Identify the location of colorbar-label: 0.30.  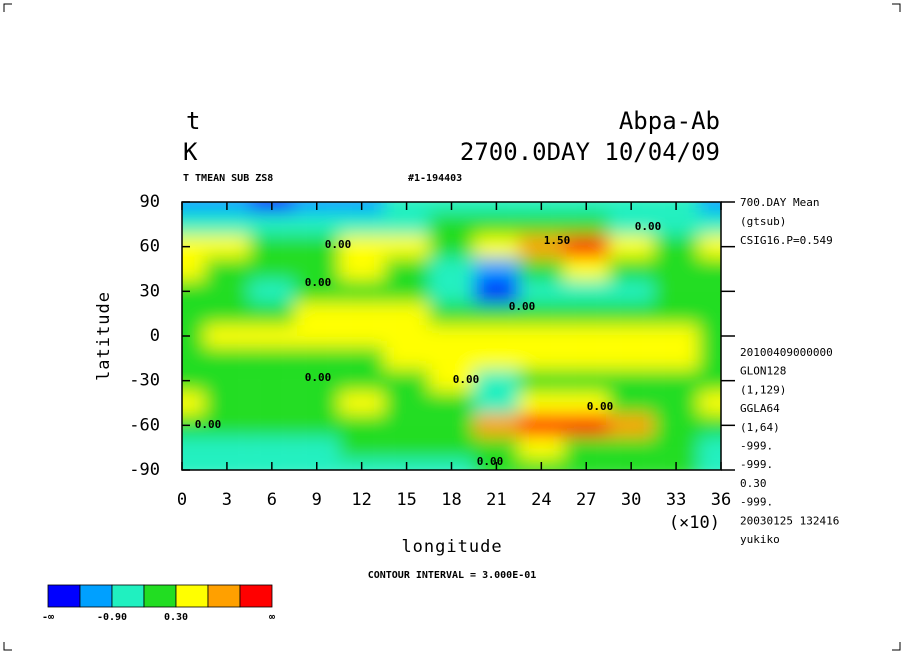
(176, 617).